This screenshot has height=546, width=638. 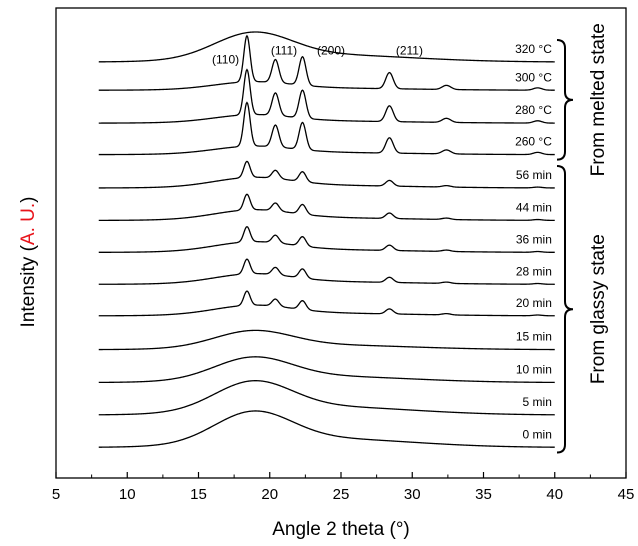 What do you see at coordinates (269, 494) in the screenshot?
I see `x-tick-label: 20` at bounding box center [269, 494].